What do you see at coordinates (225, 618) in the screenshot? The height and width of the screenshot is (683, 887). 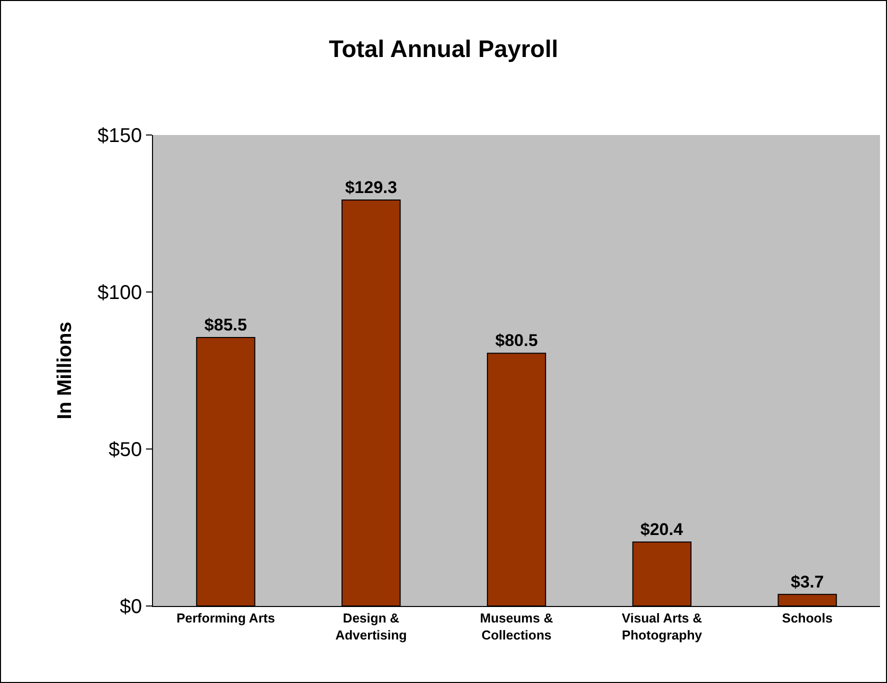 I see `x-tick-label: Performing Arts` at bounding box center [225, 618].